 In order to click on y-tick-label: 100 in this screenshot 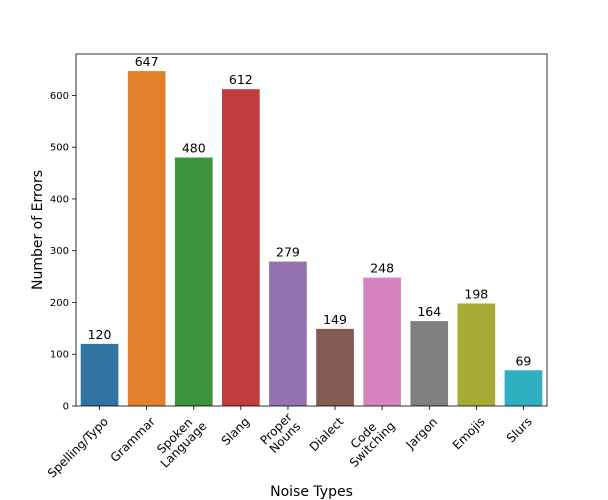, I will do `click(59, 355)`.